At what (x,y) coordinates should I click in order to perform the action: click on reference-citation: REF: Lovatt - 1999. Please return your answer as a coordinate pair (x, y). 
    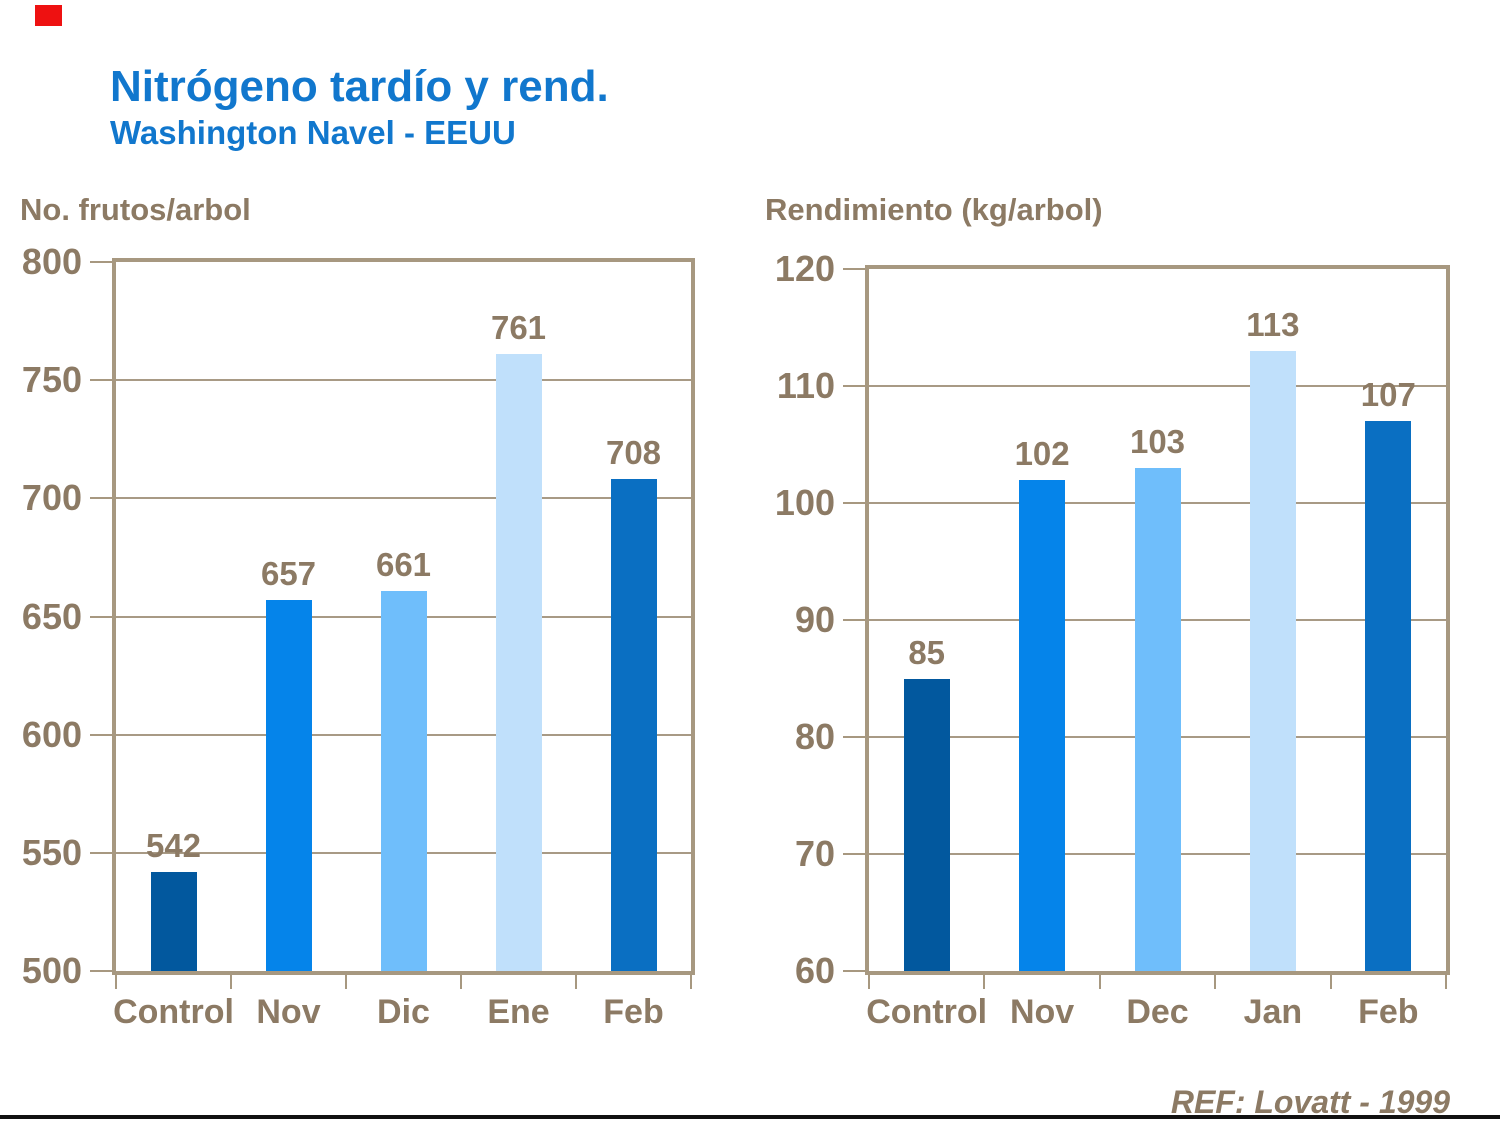
    Looking at the image, I should click on (1310, 1102).